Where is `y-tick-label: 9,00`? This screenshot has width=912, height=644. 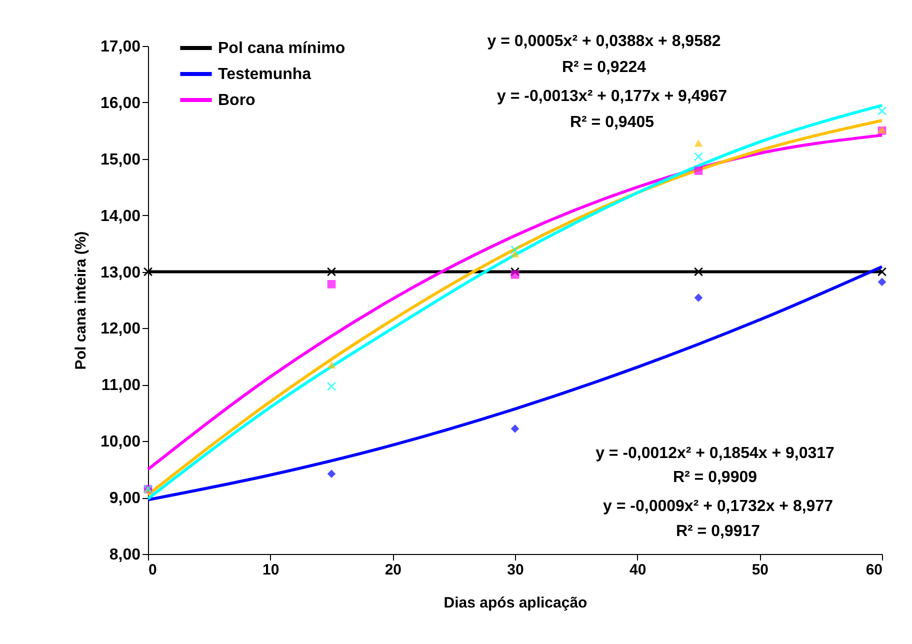
y-tick-label: 9,00 is located at coordinates (125, 499).